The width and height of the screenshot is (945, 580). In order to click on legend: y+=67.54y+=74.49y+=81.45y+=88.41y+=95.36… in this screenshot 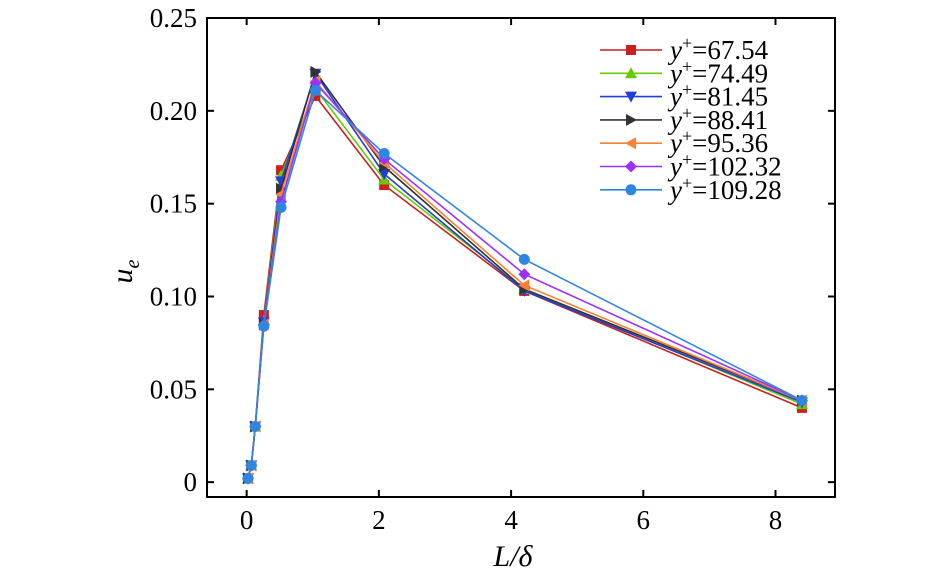, I will do `click(691, 119)`.